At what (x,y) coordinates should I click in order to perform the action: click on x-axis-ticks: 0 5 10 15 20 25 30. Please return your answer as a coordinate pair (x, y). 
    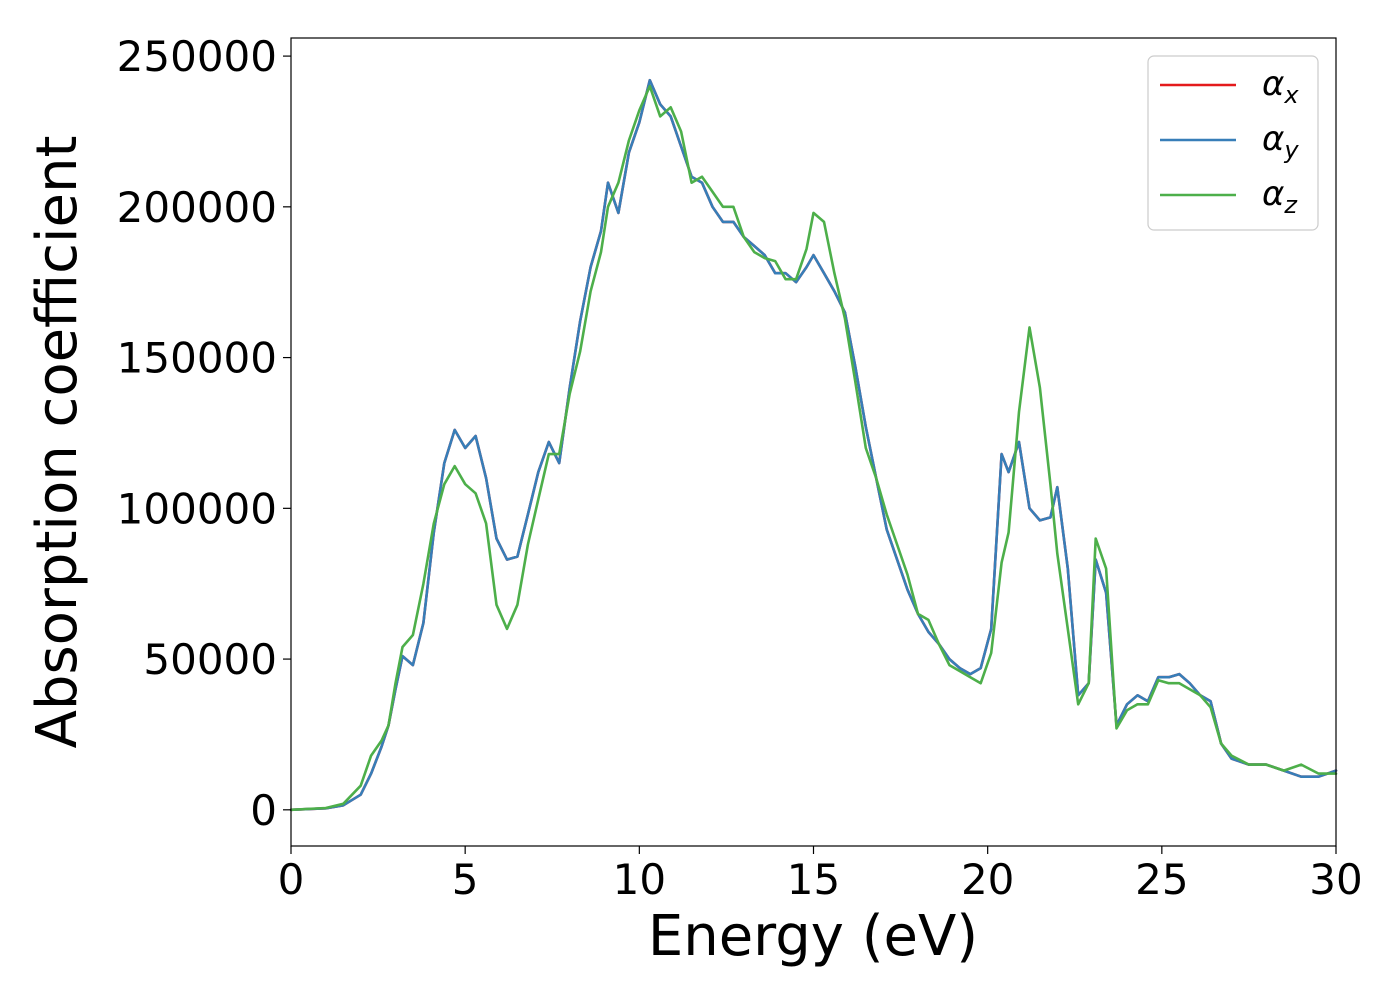
    Looking at the image, I should click on (820, 875).